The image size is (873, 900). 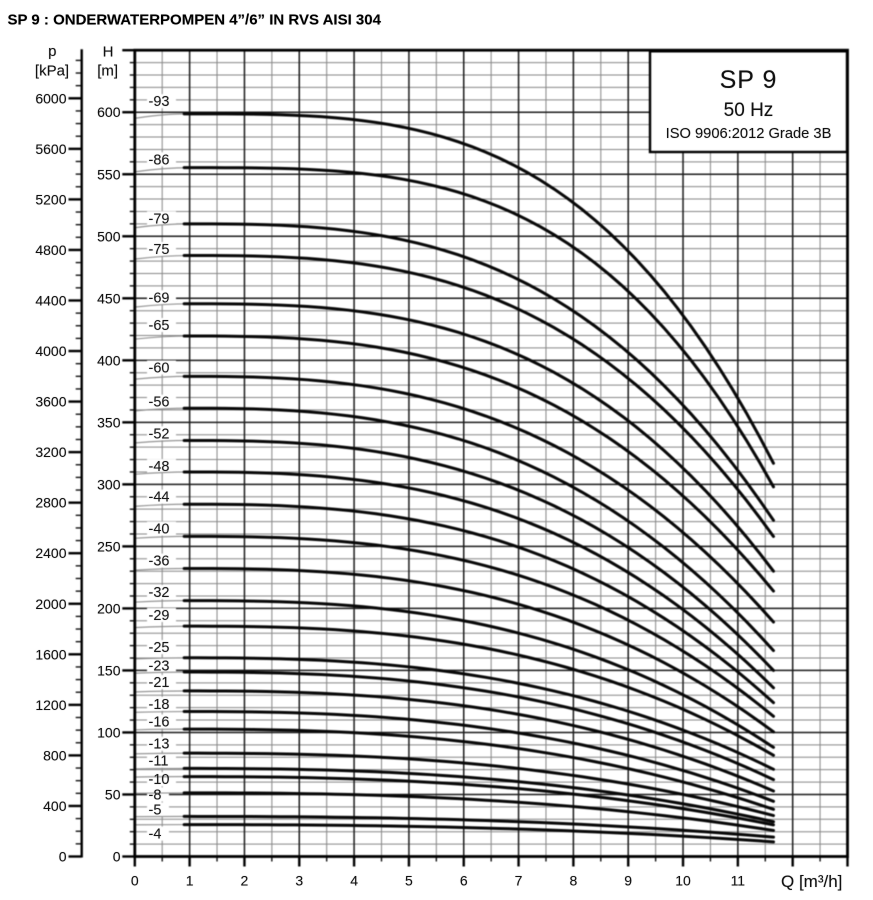 What do you see at coordinates (55, 755) in the screenshot?
I see `svg-text: 800` at bounding box center [55, 755].